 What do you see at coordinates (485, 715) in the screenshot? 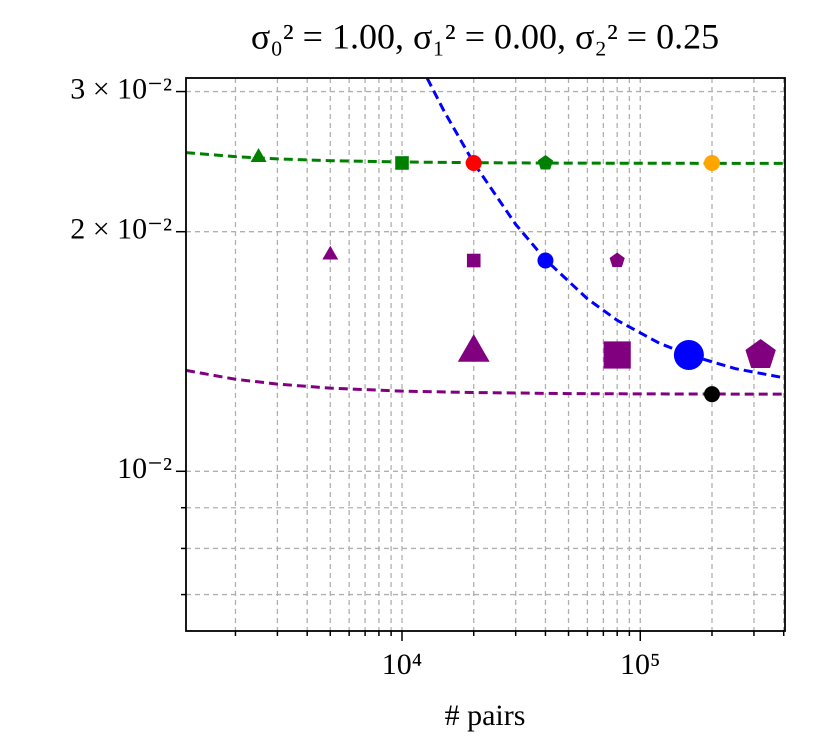
I see `x-axis-label: # pairs` at bounding box center [485, 715].